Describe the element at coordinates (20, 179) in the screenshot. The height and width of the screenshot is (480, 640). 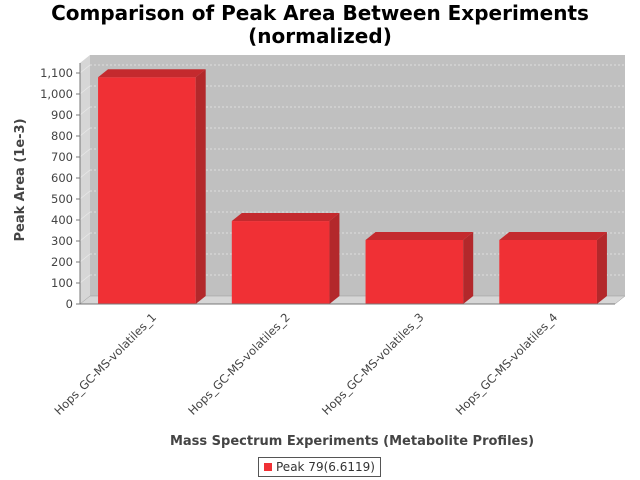
I see `y-axis-title: Peak Area (1e-3)` at that location.